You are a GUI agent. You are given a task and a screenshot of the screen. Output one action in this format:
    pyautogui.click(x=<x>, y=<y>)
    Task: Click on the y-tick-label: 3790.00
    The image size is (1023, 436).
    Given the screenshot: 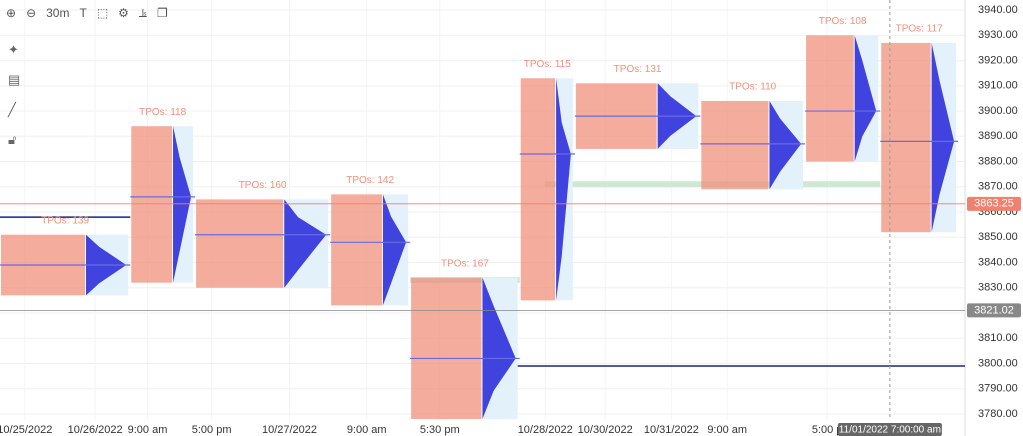 What is the action you would take?
    pyautogui.click(x=998, y=389)
    